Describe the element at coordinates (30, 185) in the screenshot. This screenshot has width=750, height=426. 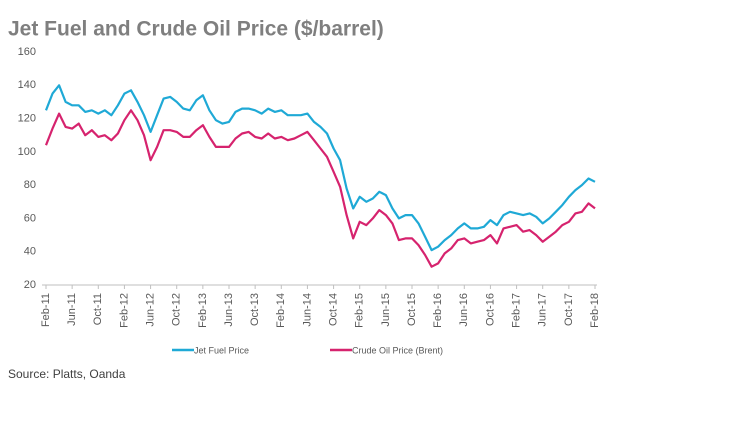
I see `y-tick-label: 80` at that location.